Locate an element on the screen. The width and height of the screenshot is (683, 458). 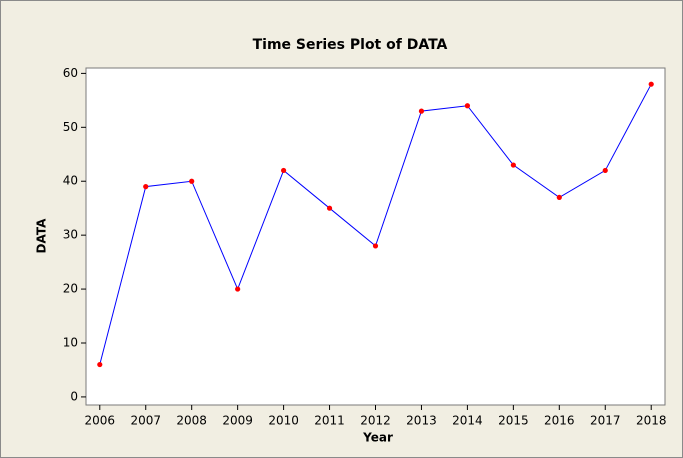
y-axis-label: DATA is located at coordinates (42, 236).